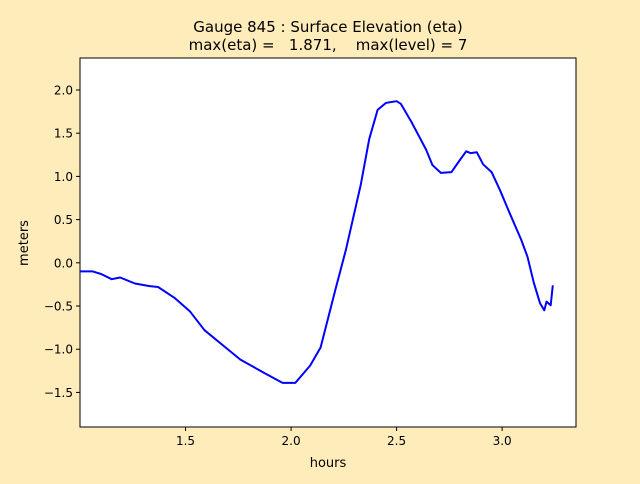 The width and height of the screenshot is (640, 484). What do you see at coordinates (328, 463) in the screenshot?
I see `x-axis-label: hours` at bounding box center [328, 463].